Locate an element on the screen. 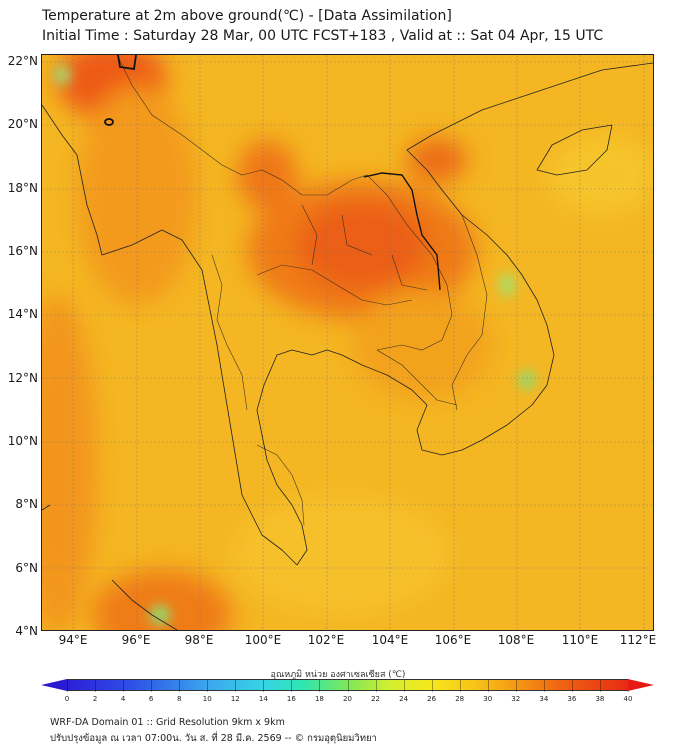 This screenshot has width=676, height=756. colorbar-min-arrow is located at coordinates (54, 685).